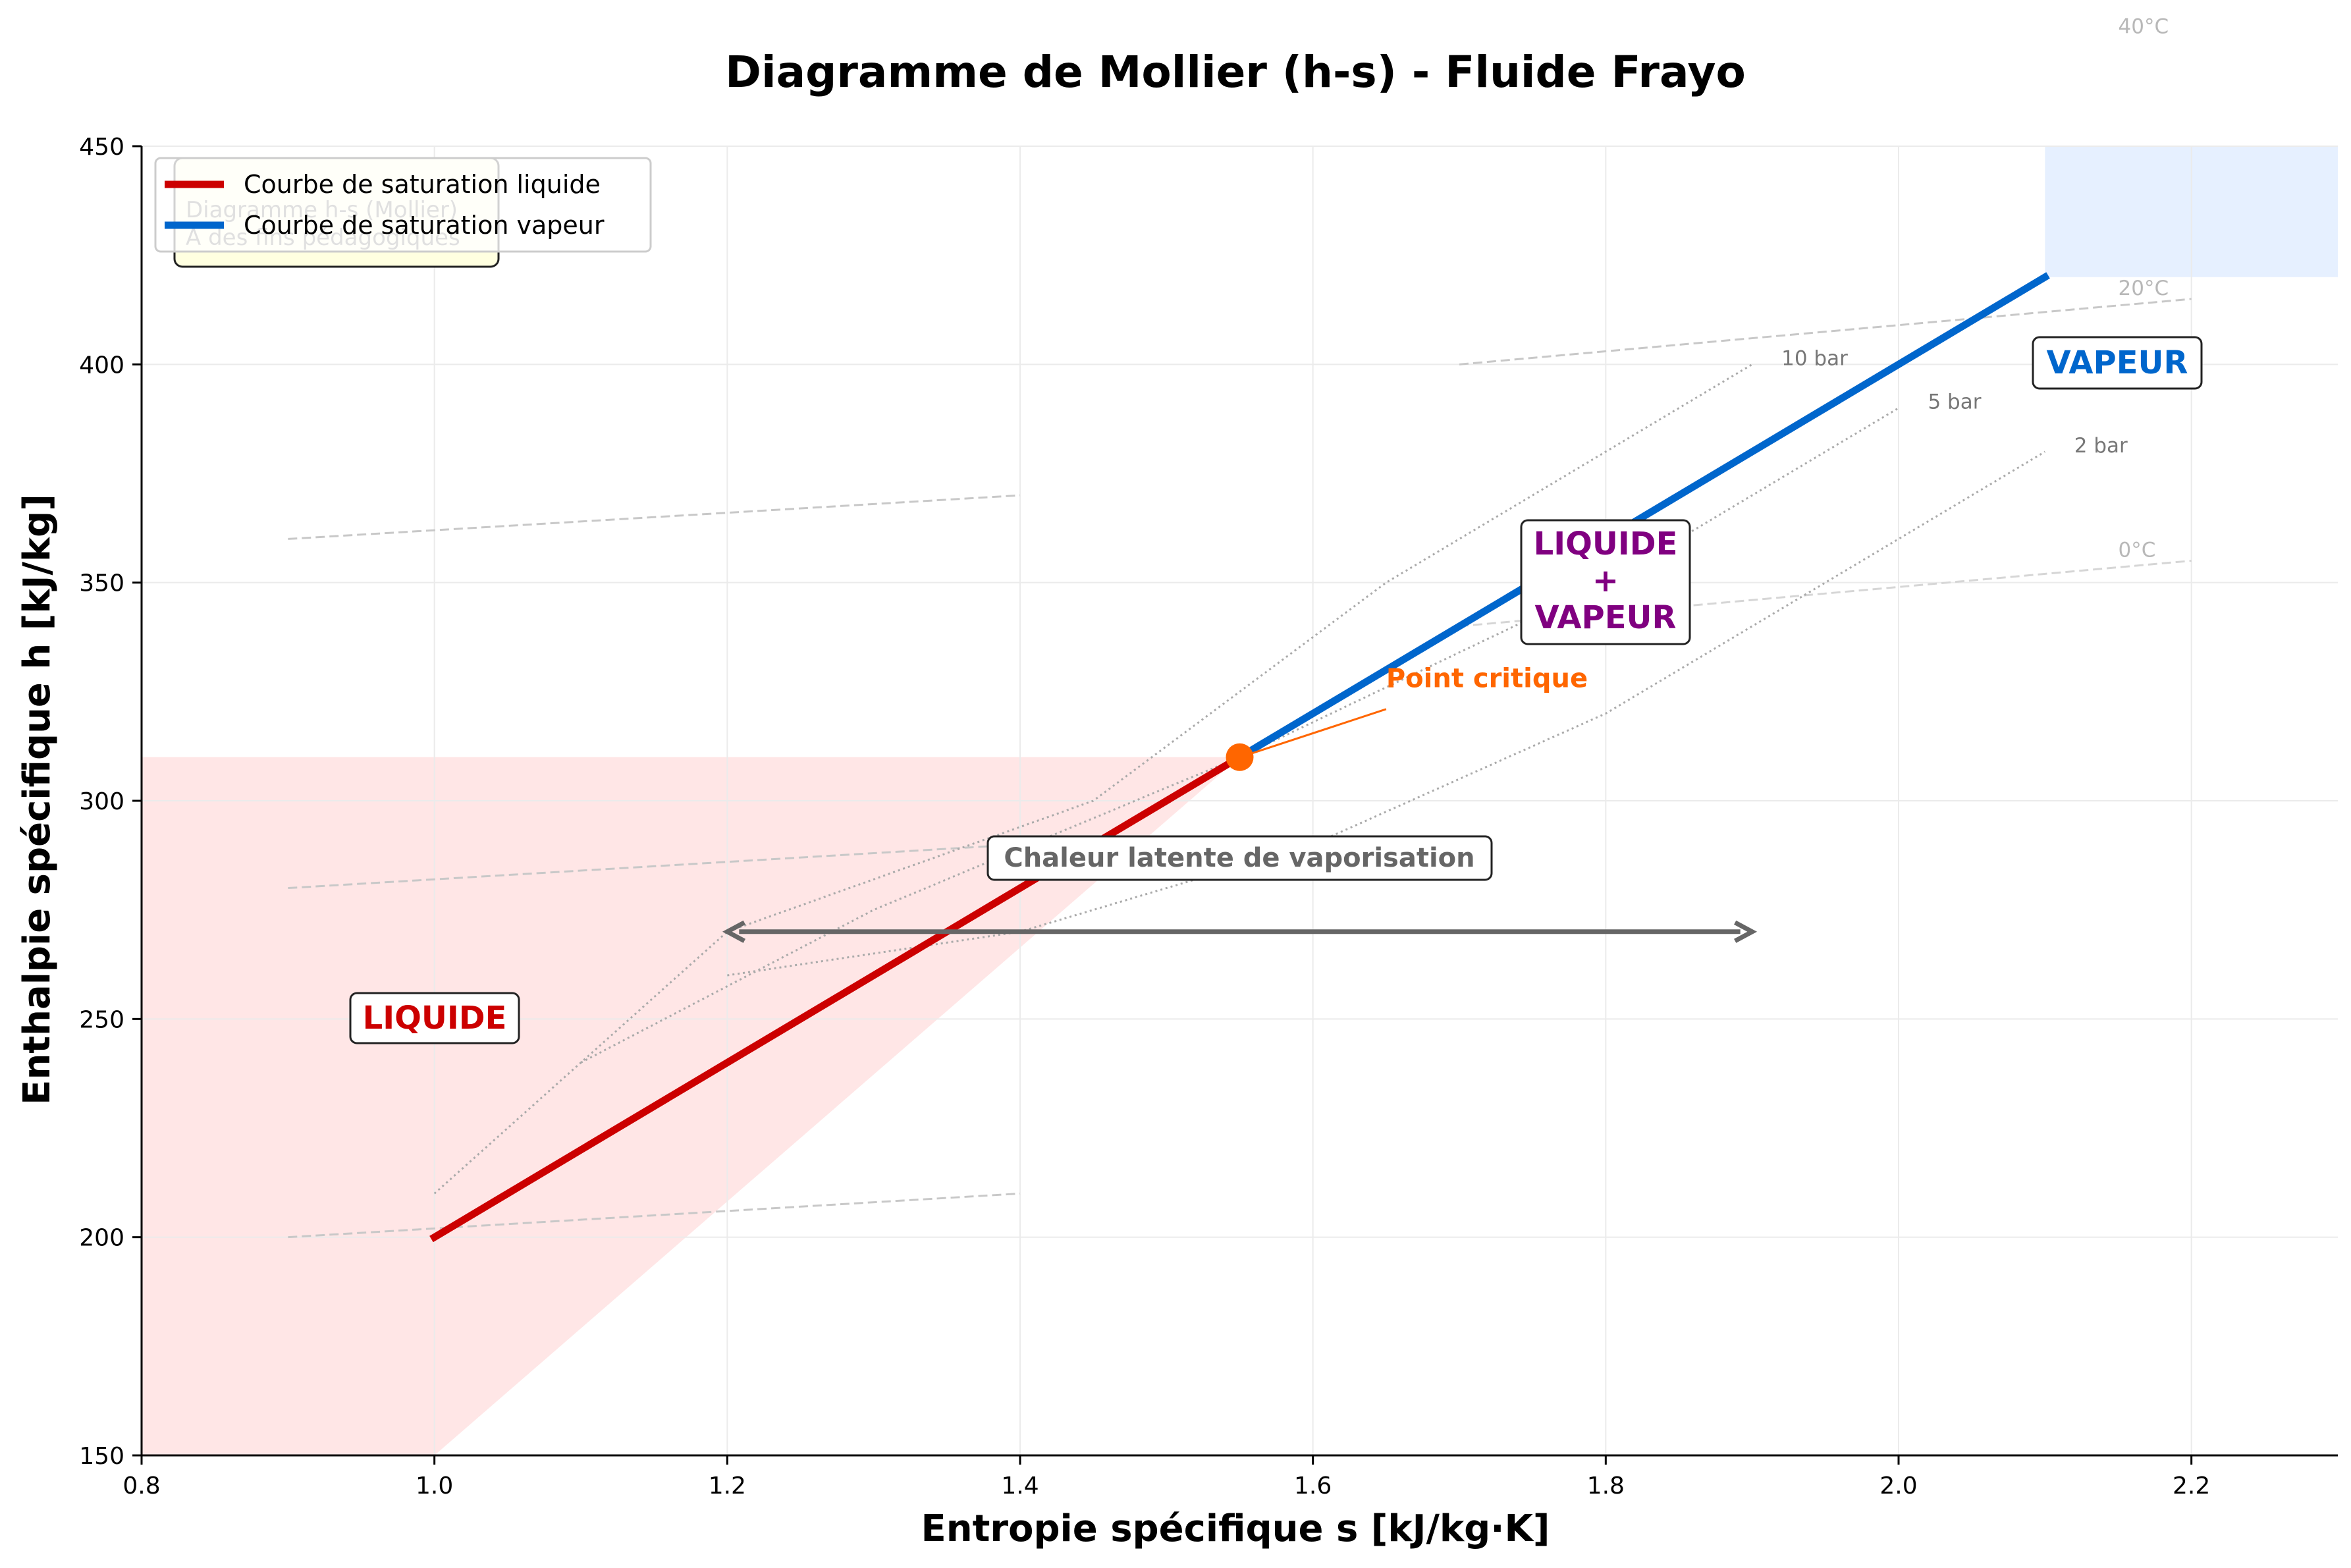 The width and height of the screenshot is (2351, 1568). What do you see at coordinates (424, 225) in the screenshot?
I see `legend-entry: Courbe de saturation vapeur` at bounding box center [424, 225].